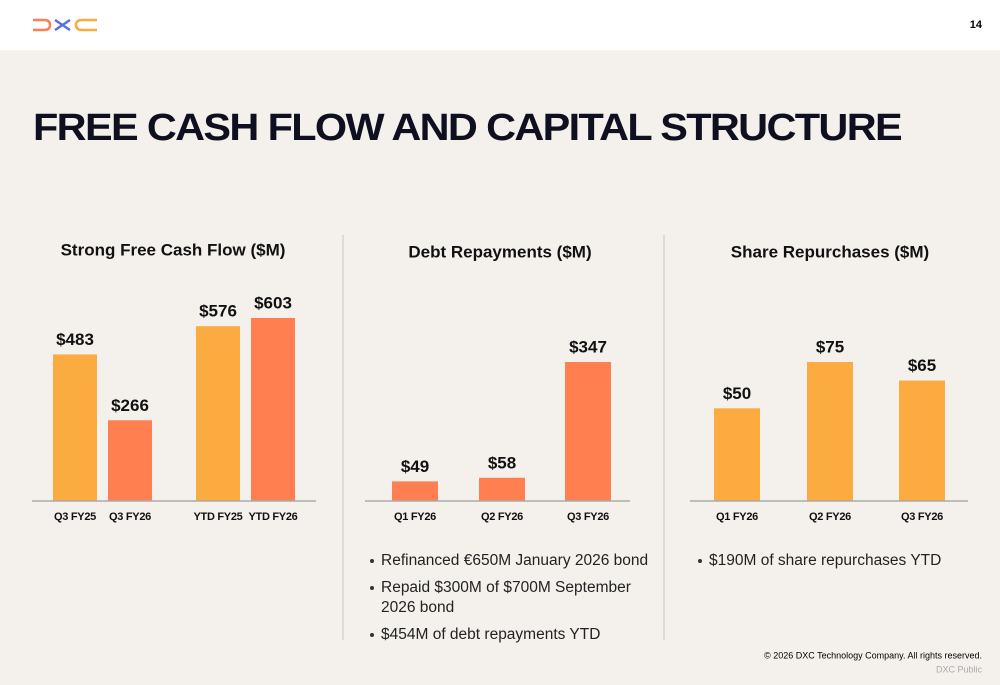 This screenshot has width=1000, height=685. What do you see at coordinates (417, 607) in the screenshot?
I see `bullet-text: 2026 bond` at bounding box center [417, 607].